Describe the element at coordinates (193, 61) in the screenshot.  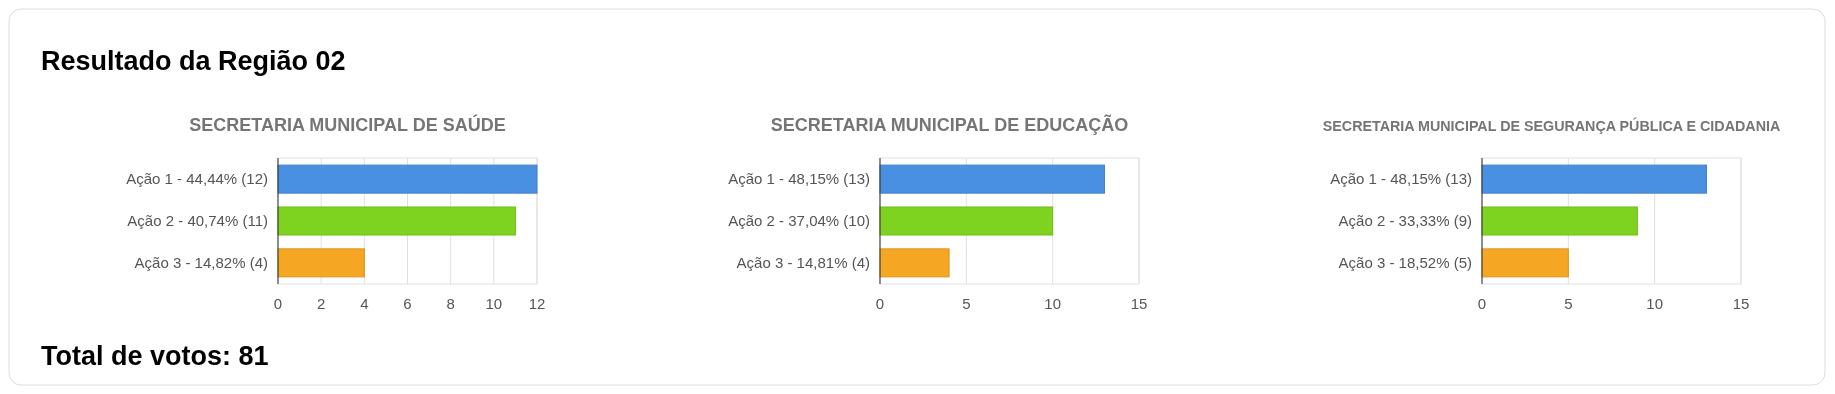
I see `text: Resultado da Região 02` at that location.